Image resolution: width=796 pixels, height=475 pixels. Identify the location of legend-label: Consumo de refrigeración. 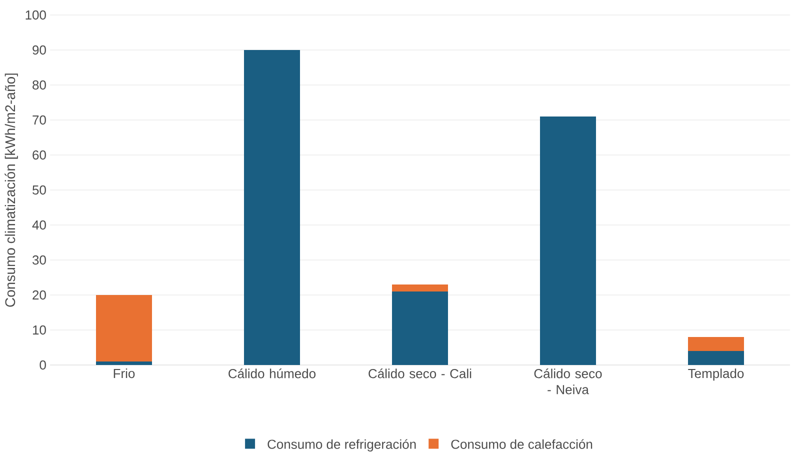
(342, 445).